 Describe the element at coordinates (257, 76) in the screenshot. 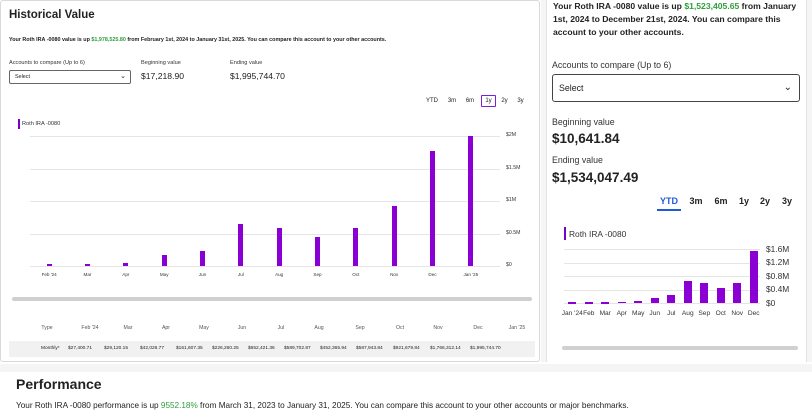

I see `ending-value: $1,995,744.70` at that location.